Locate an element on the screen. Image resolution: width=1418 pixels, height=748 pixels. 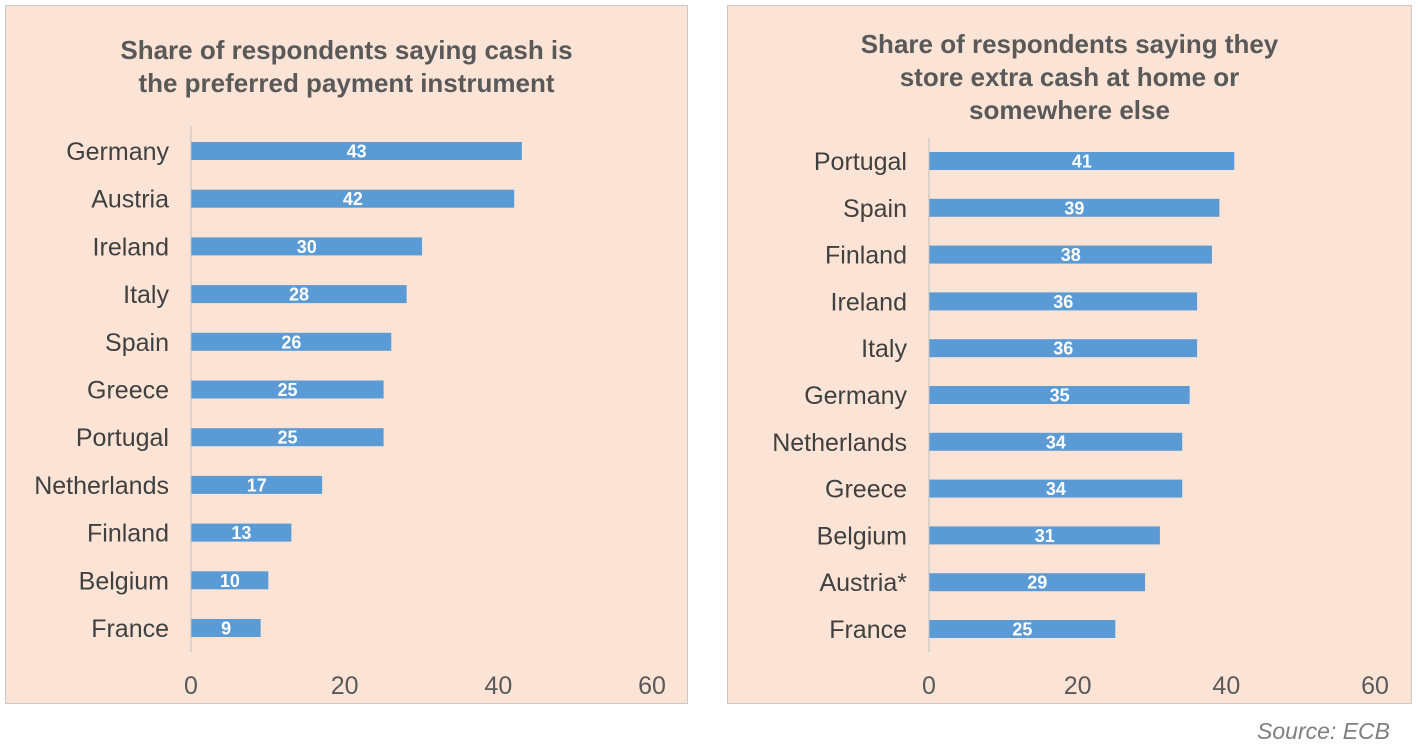
data-label: 30 is located at coordinates (307, 247).